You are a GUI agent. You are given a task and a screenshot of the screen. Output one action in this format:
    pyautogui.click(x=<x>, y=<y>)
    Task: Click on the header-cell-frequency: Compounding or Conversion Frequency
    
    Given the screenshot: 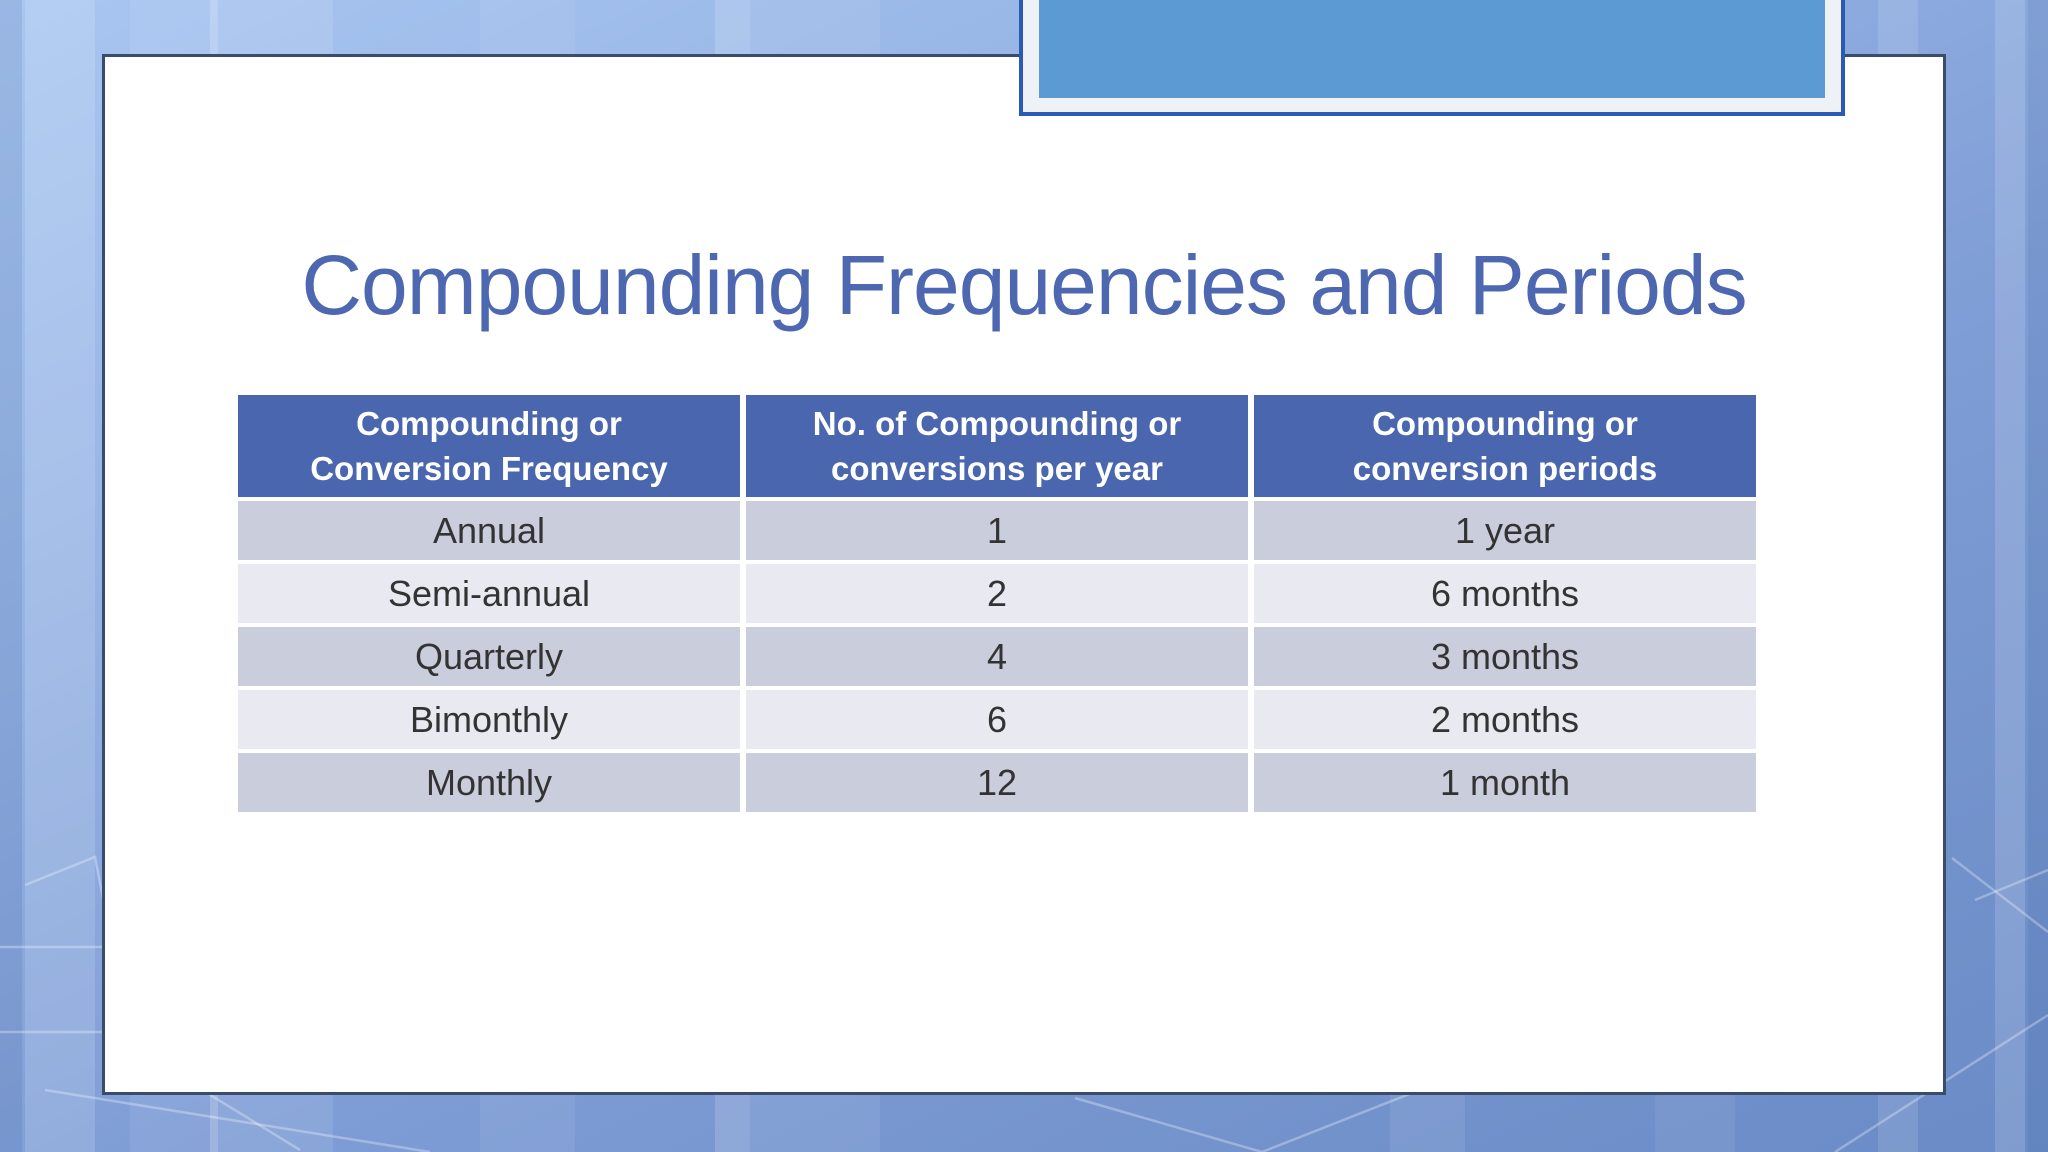 What is the action you would take?
    pyautogui.click(x=489, y=446)
    